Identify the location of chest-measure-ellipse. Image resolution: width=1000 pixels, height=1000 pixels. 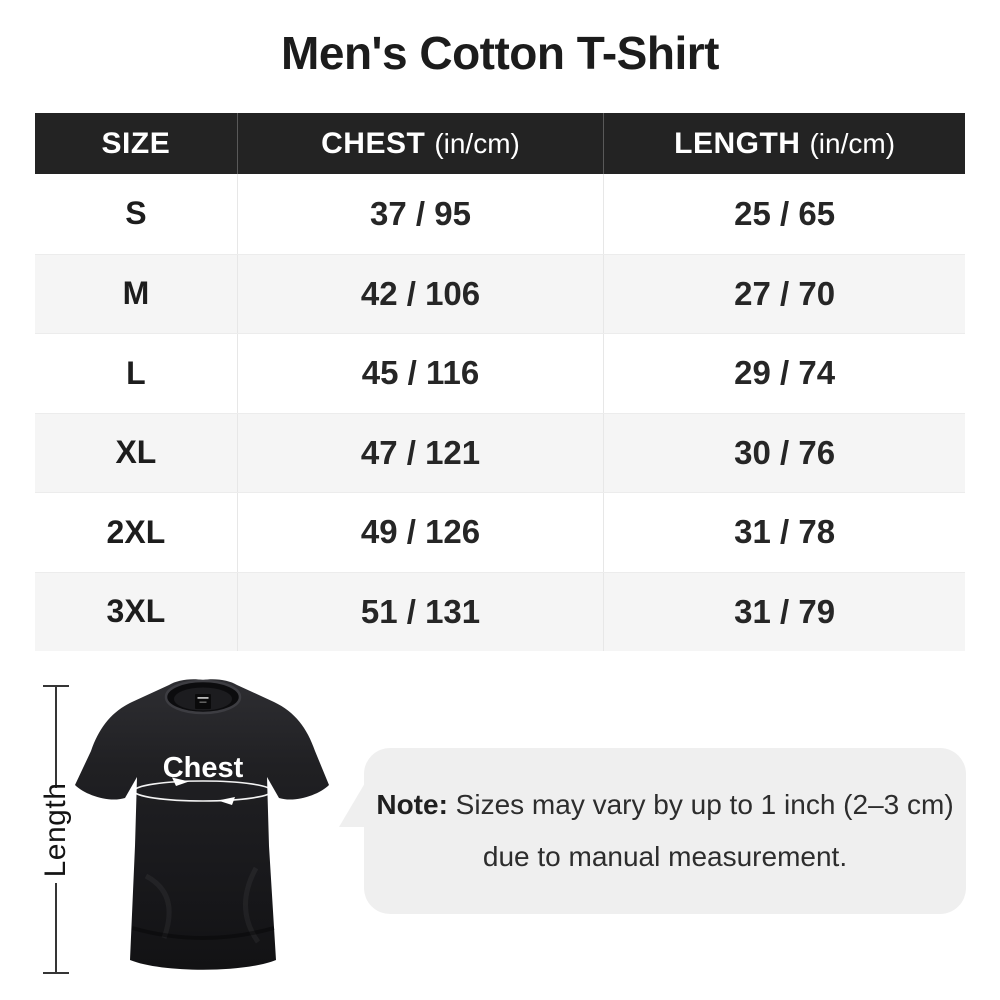
(203, 791).